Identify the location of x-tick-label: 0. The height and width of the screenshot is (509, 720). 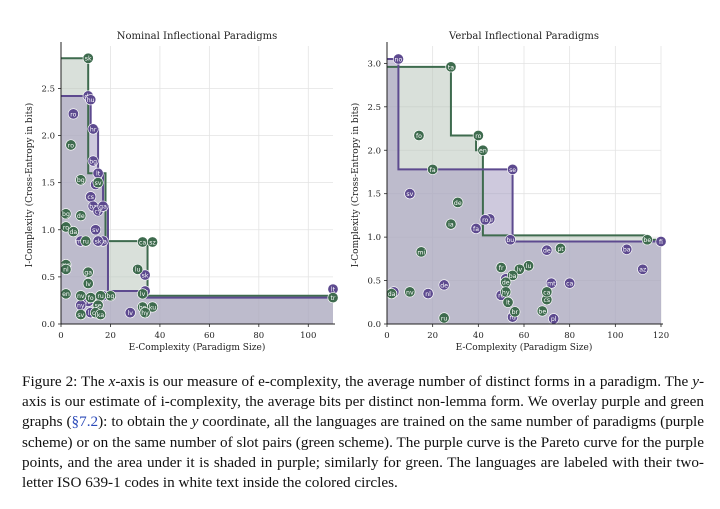
(386, 336).